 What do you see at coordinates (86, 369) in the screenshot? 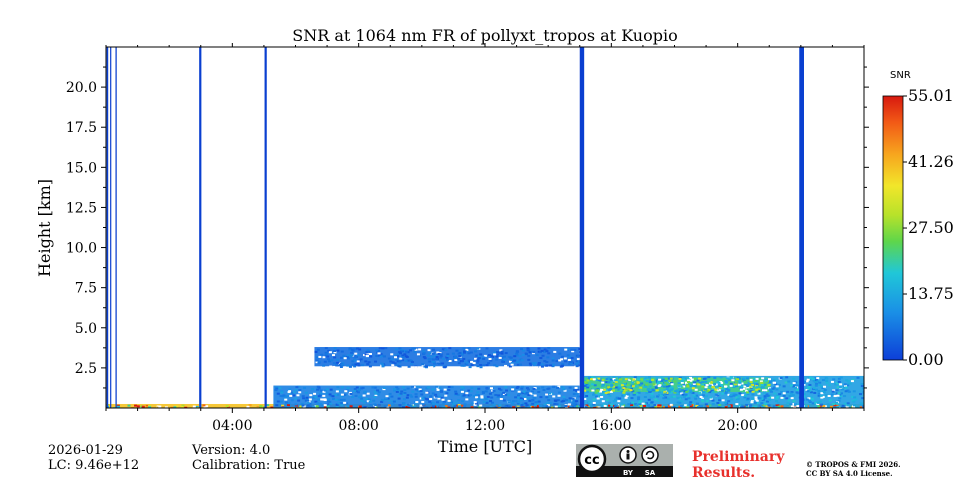
I see `y-tick-label: 2.5` at bounding box center [86, 369].